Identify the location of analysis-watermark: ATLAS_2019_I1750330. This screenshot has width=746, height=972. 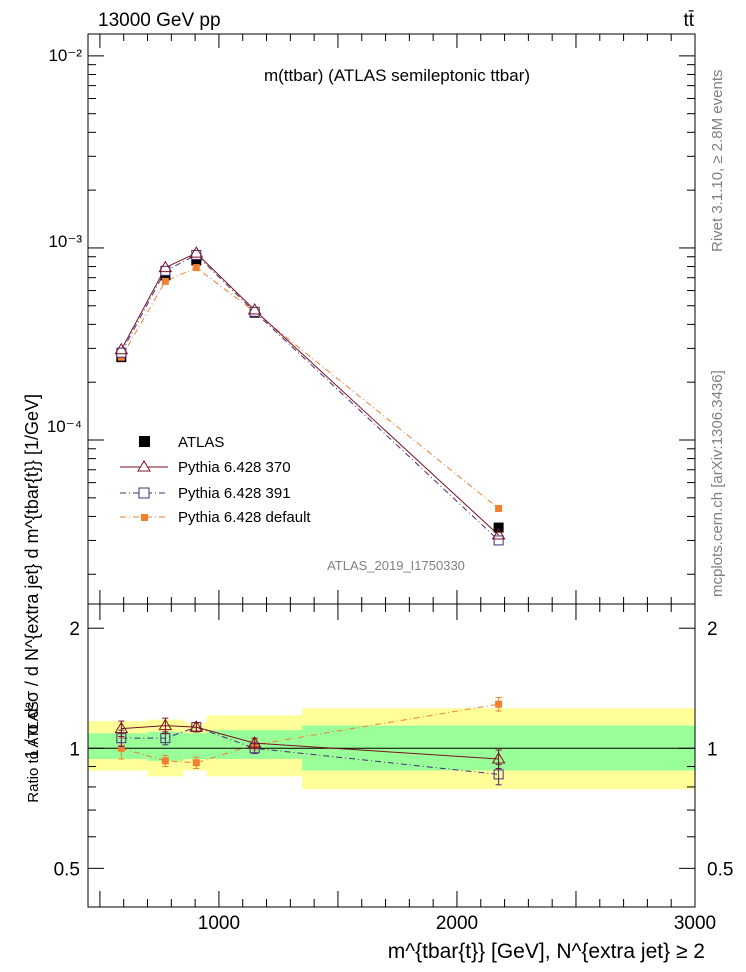
(396, 565).